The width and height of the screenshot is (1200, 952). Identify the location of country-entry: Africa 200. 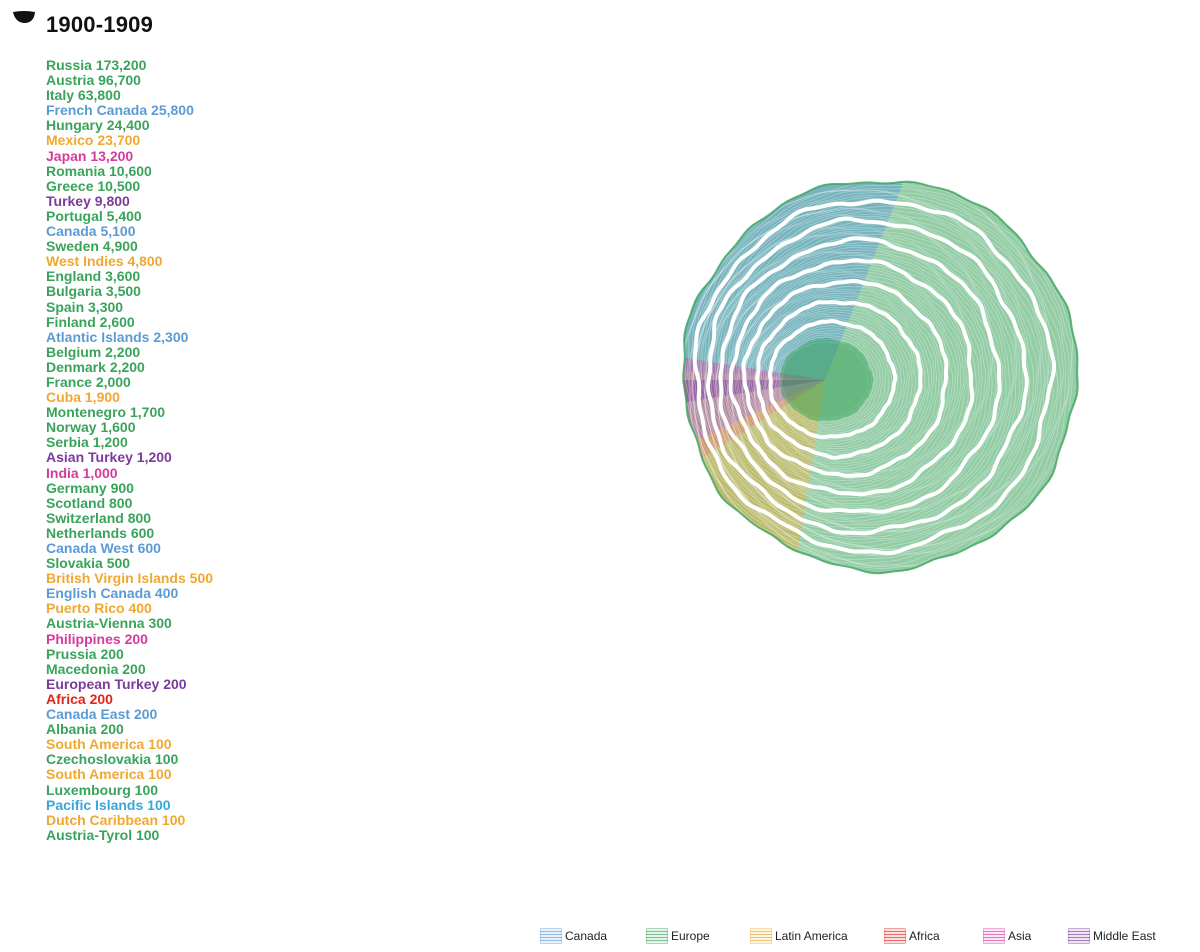
(129, 699).